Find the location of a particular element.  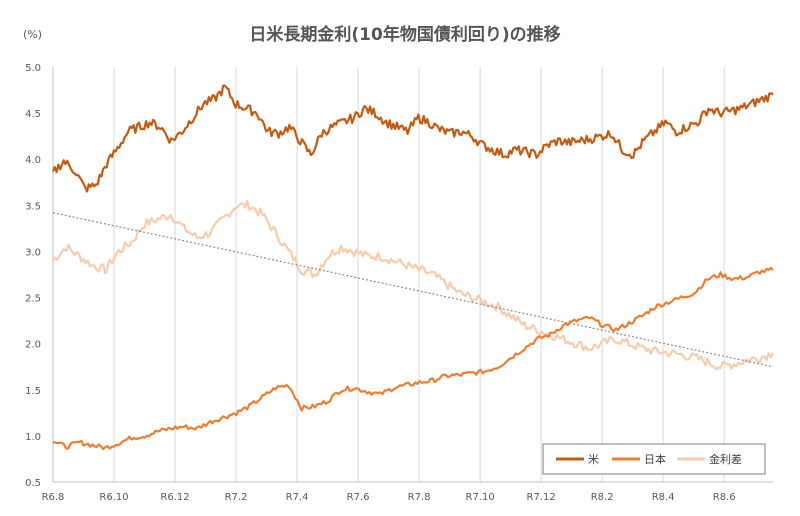

x-tick-label: R7.8 is located at coordinates (419, 497).